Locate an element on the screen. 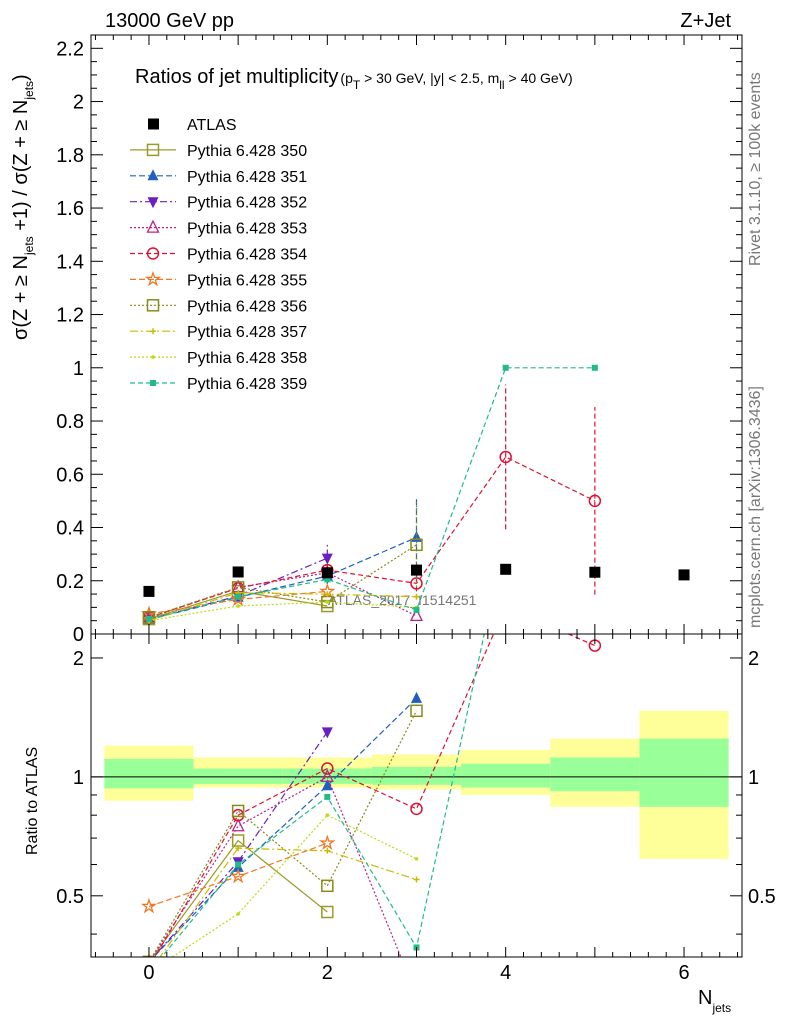 The height and width of the screenshot is (1024, 786). header-right: Z+Jet is located at coordinates (705, 21).